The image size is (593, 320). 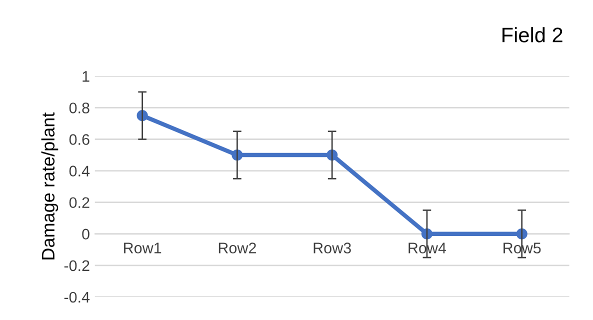 I want to click on y-tick-label: 1, so click(x=86, y=76).